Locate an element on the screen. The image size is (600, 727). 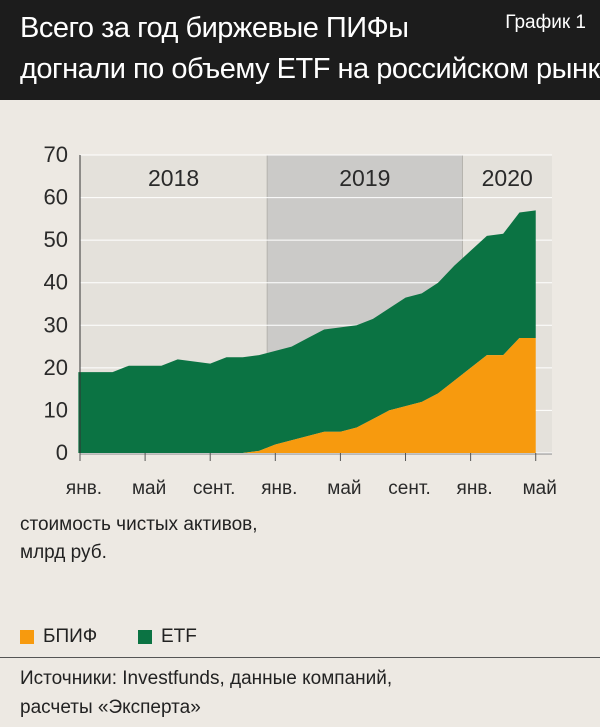
legend-item-etf: ETF is located at coordinates (167, 636).